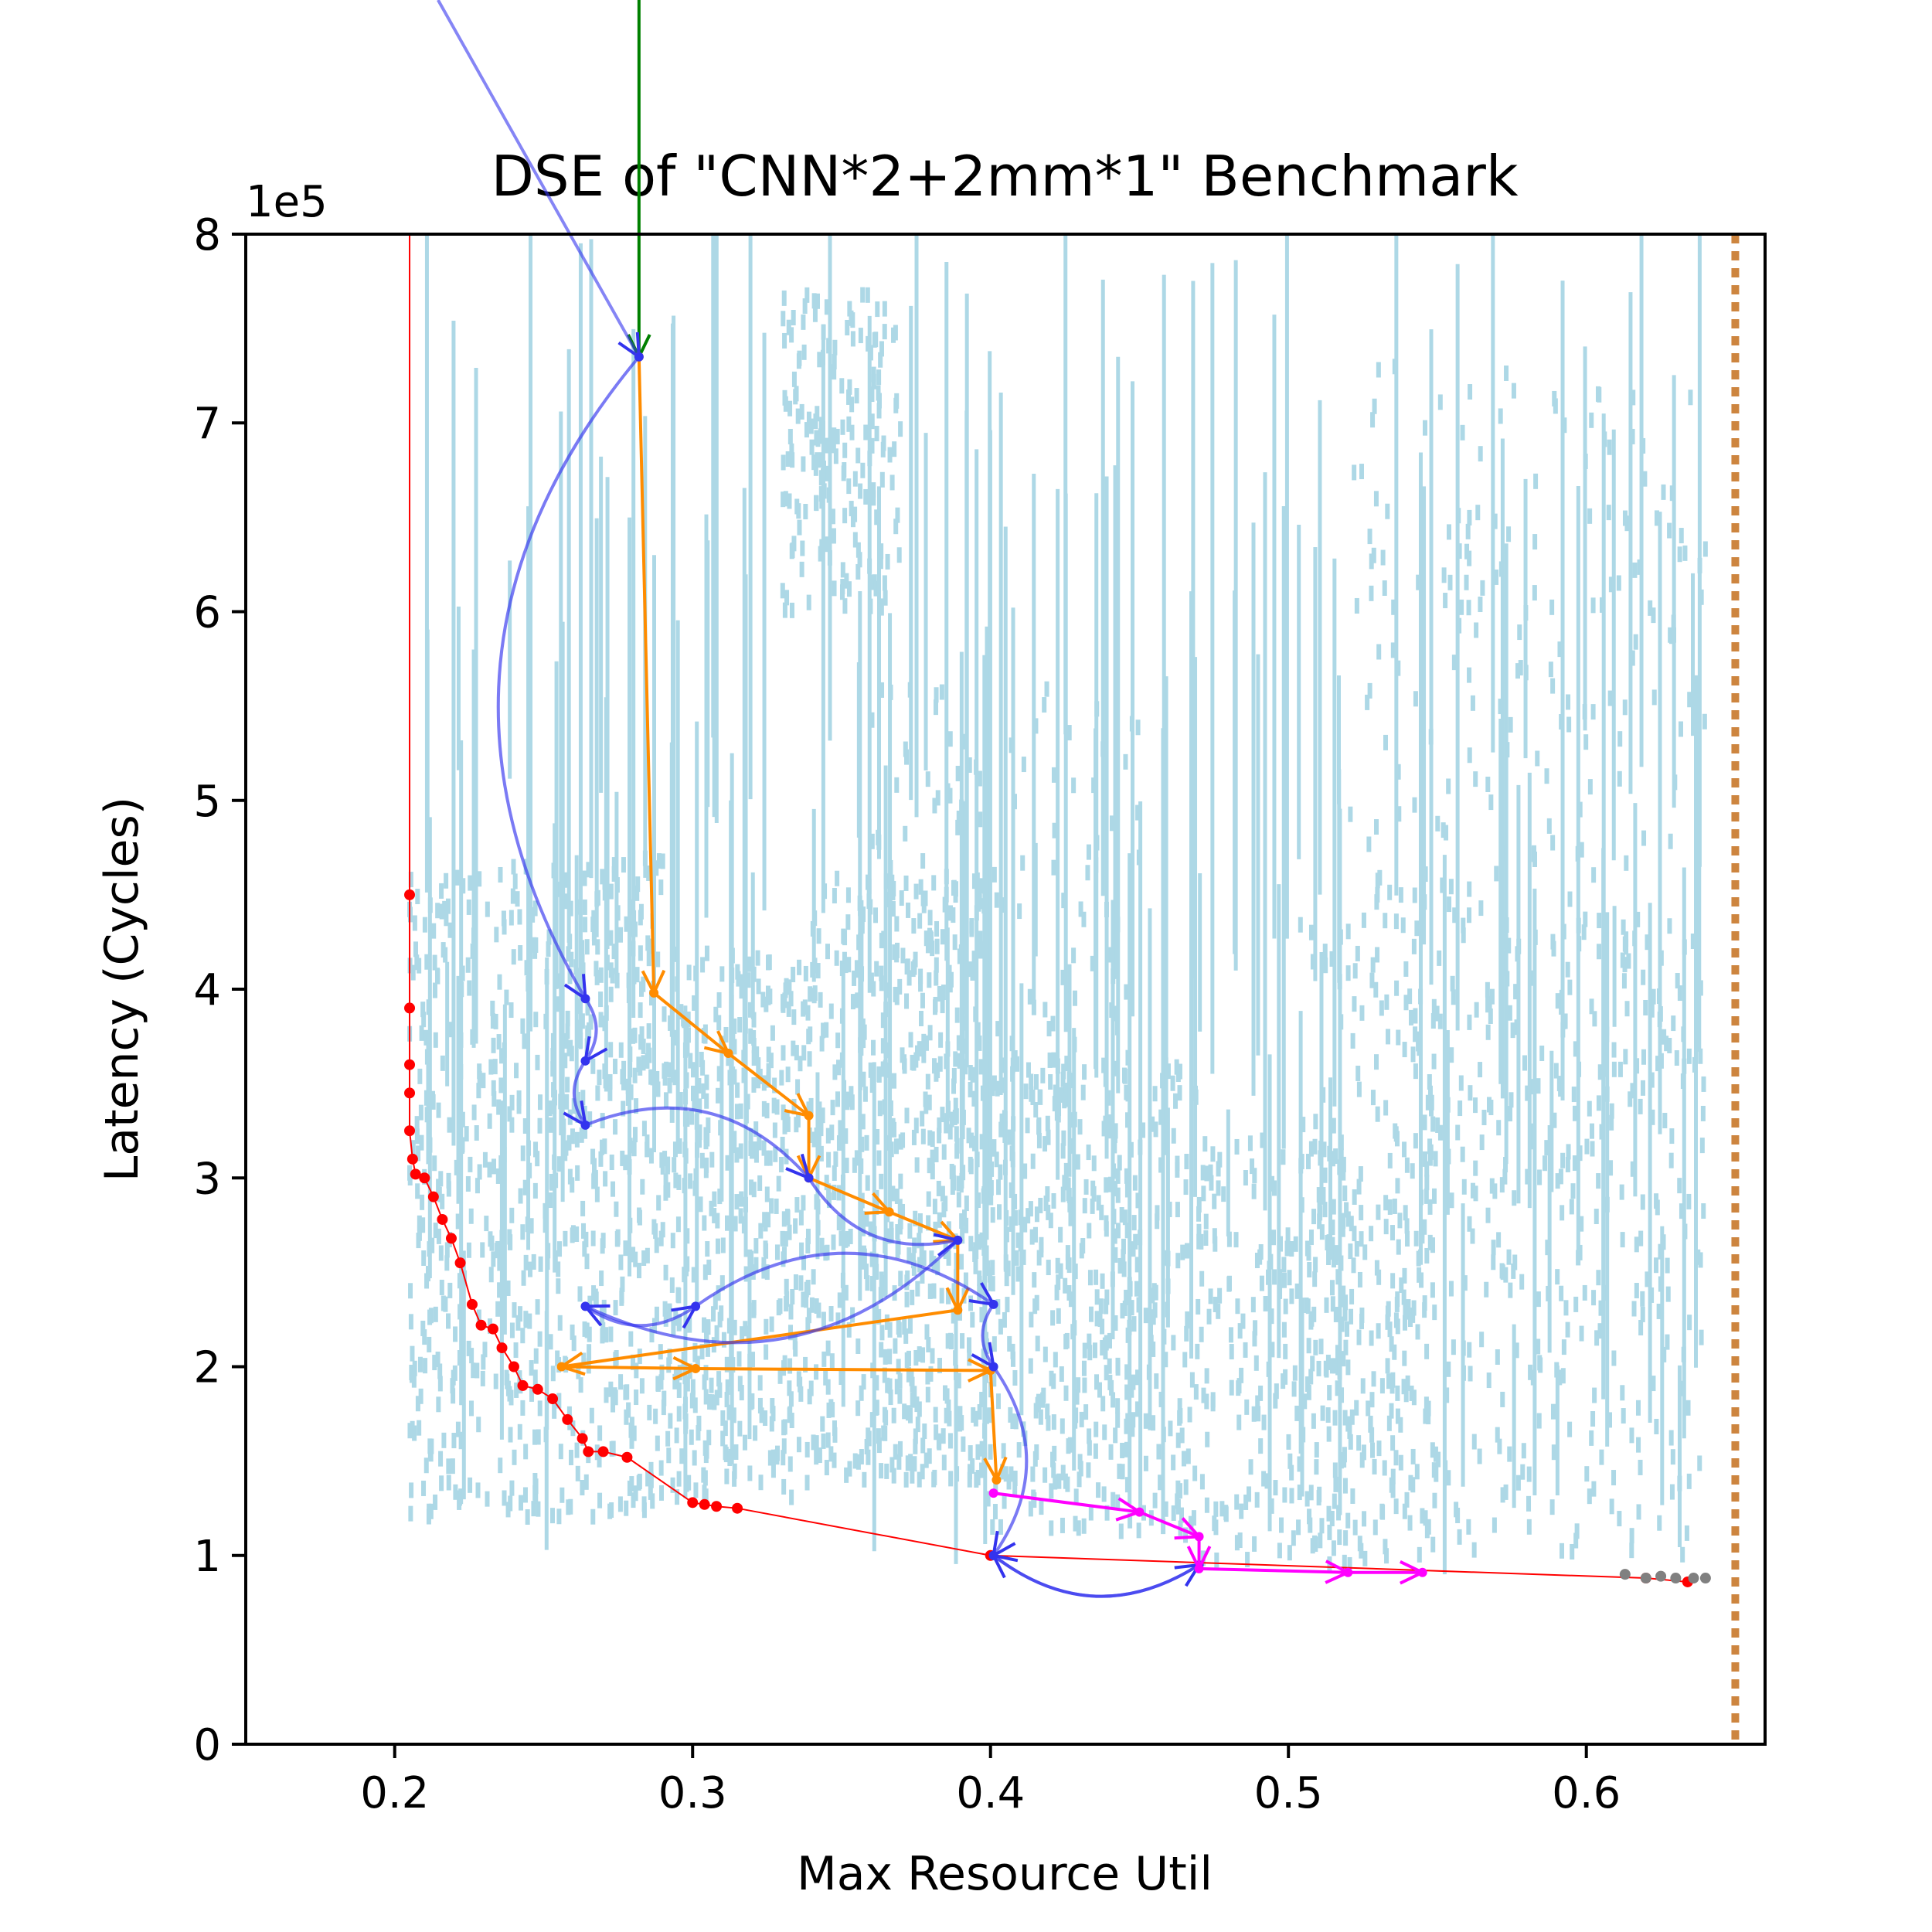 The height and width of the screenshot is (1932, 1932). What do you see at coordinates (991, 1781) in the screenshot?
I see `x-axis-ticks: 0.2 0.3 0.4 0.5 0.6` at bounding box center [991, 1781].